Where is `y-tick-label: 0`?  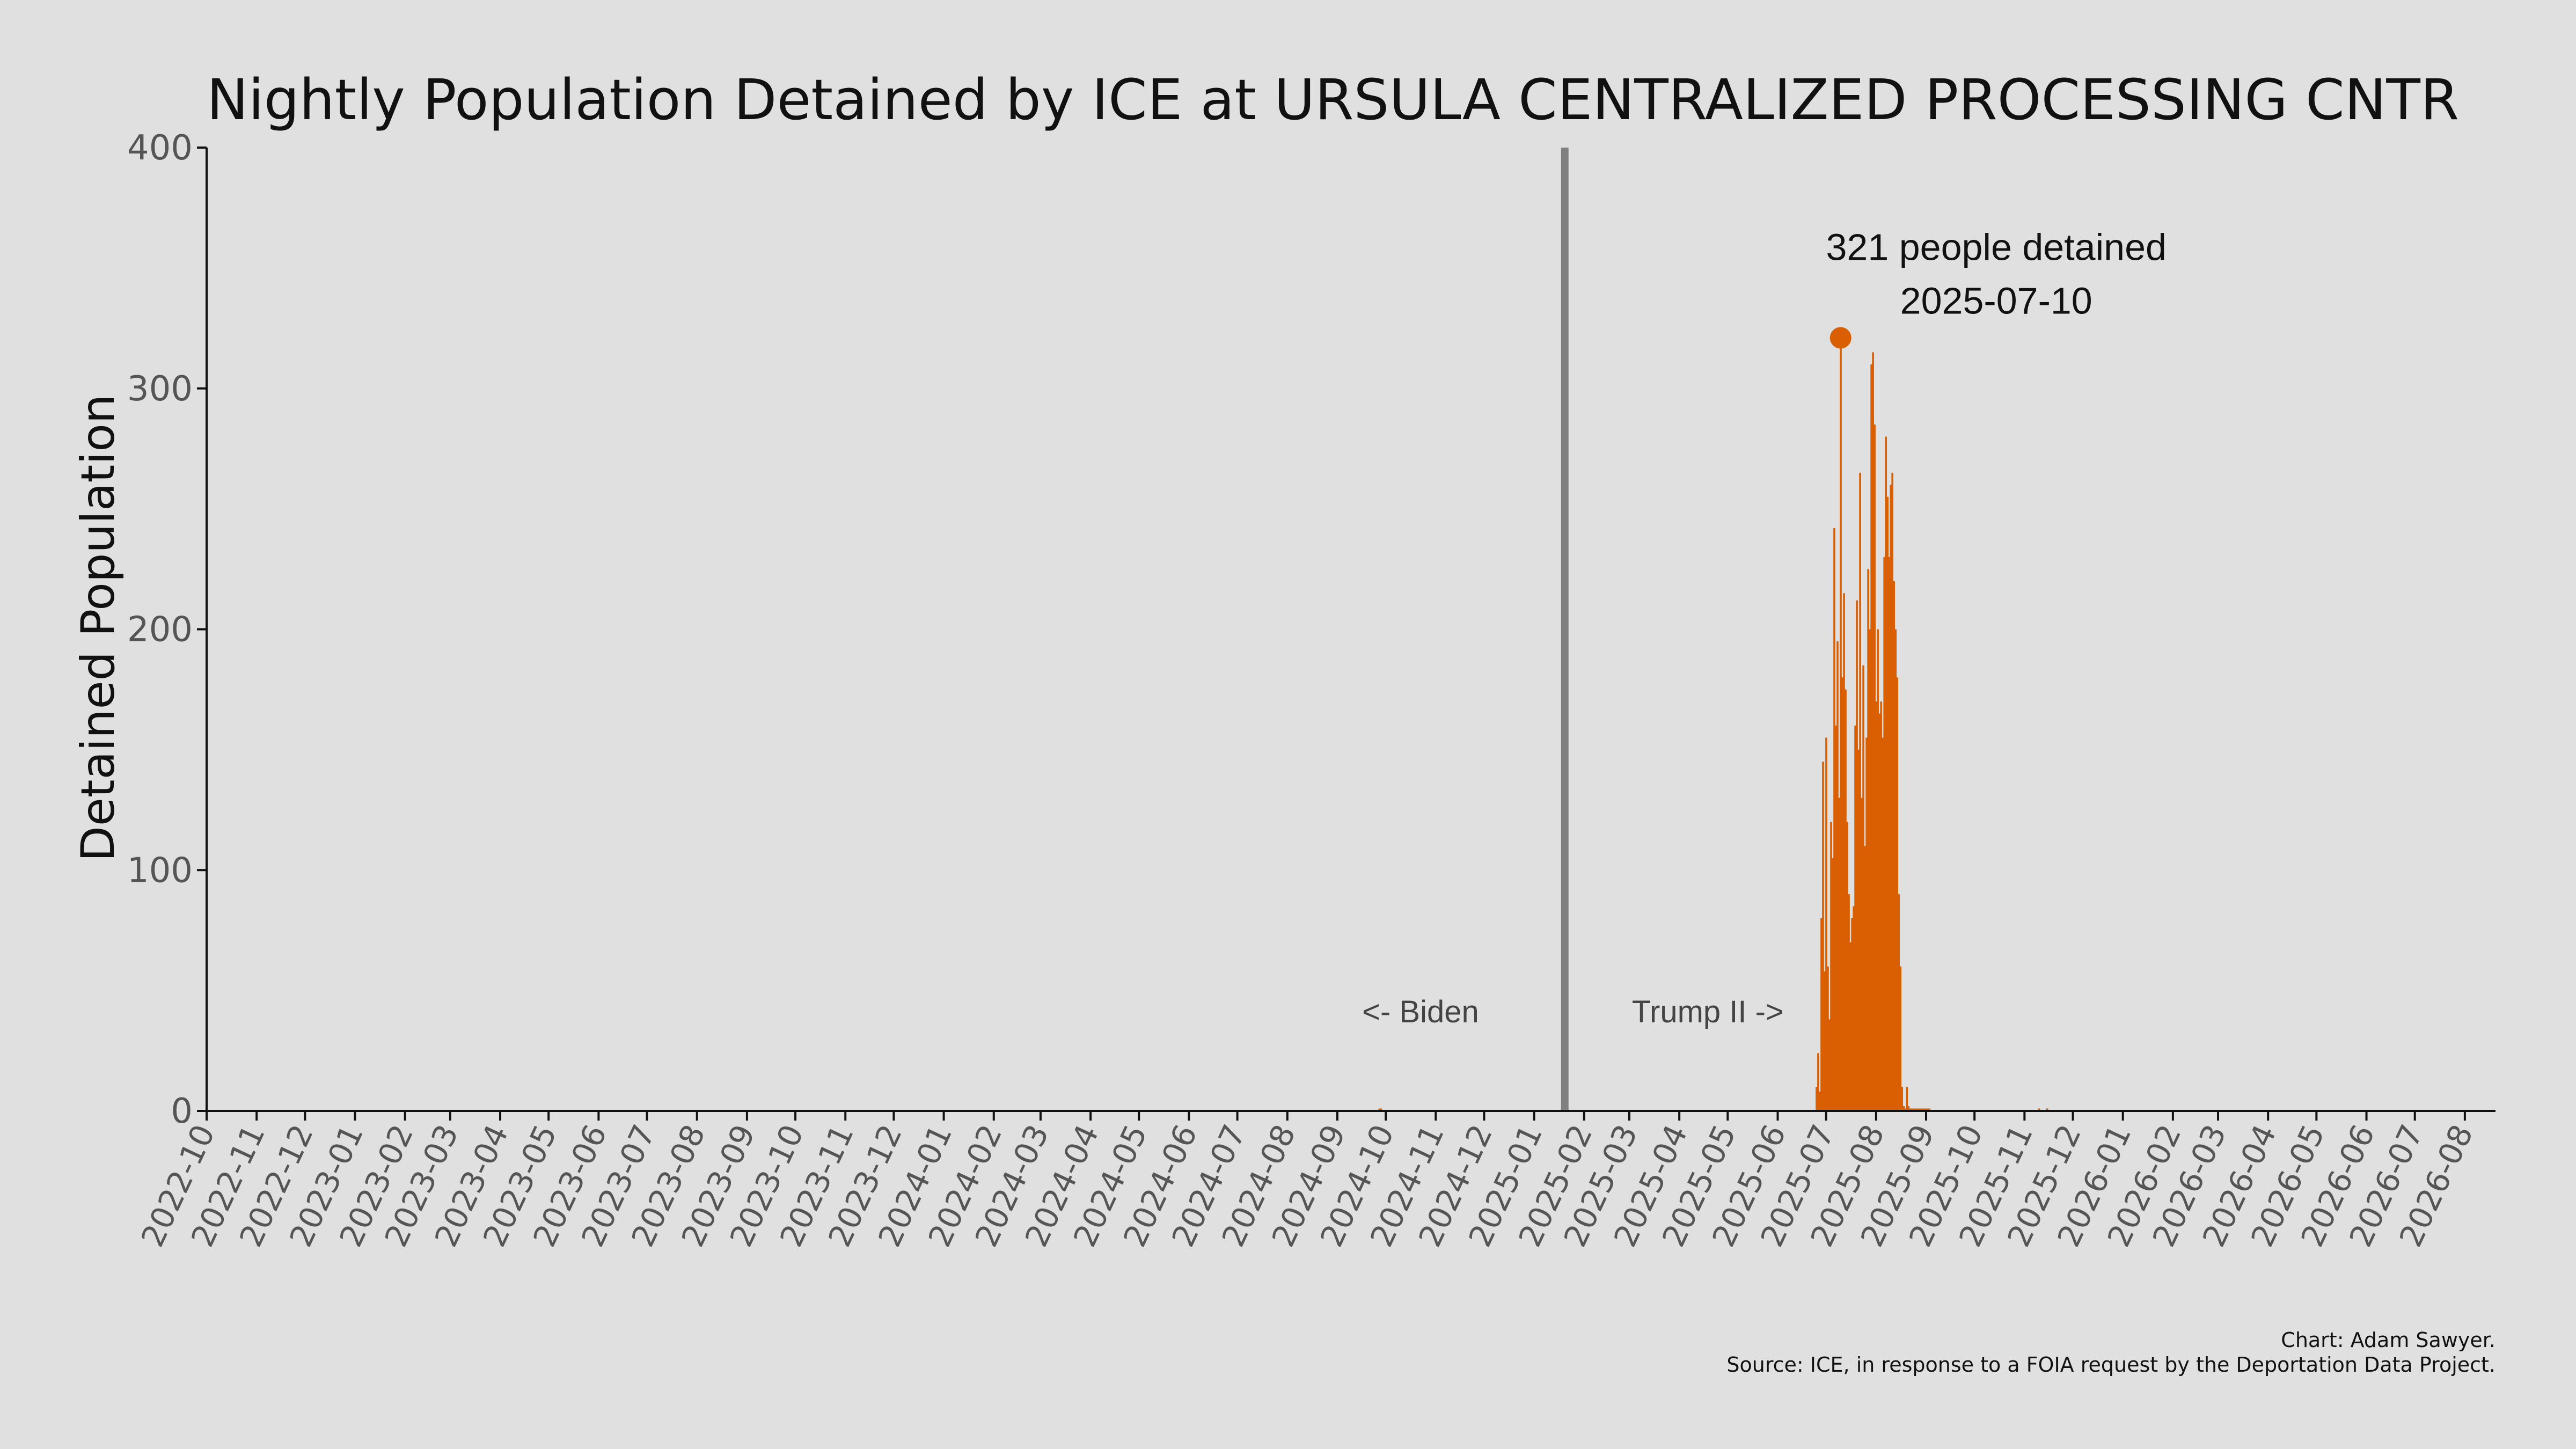
y-tick-label: 0 is located at coordinates (182, 1111).